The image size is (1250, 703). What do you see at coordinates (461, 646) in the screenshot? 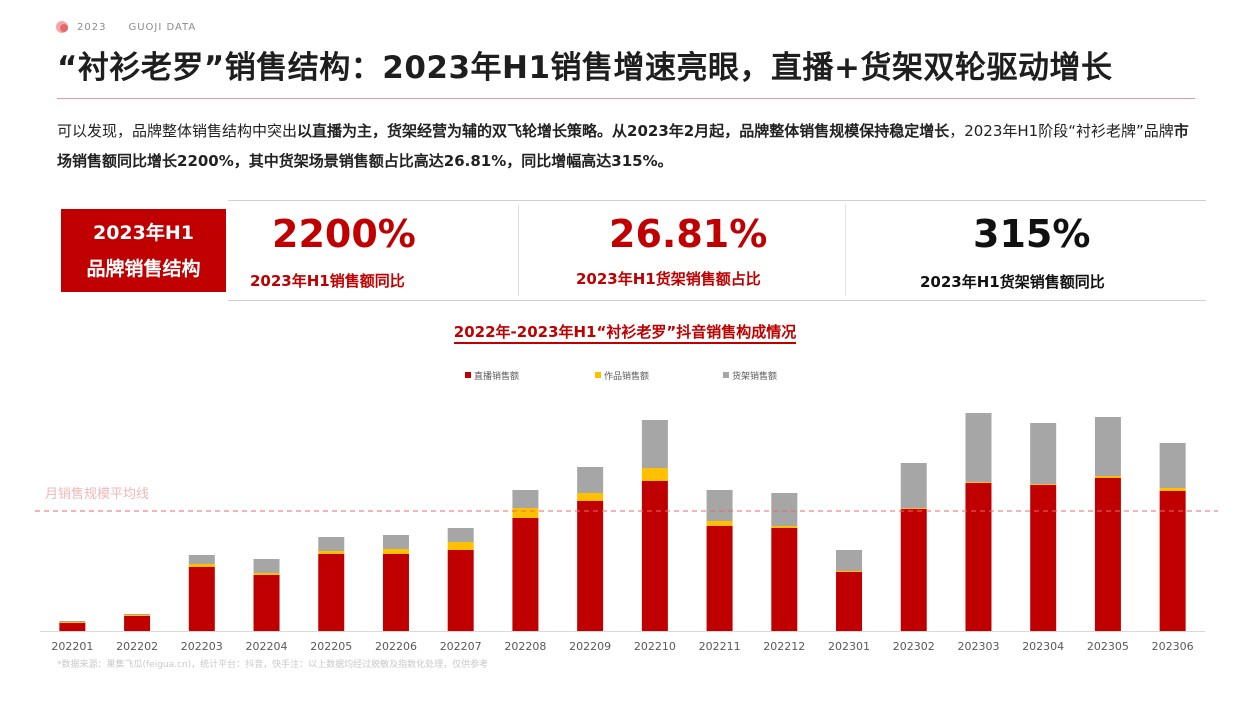
I see `x-tick-label: 202207` at bounding box center [461, 646].